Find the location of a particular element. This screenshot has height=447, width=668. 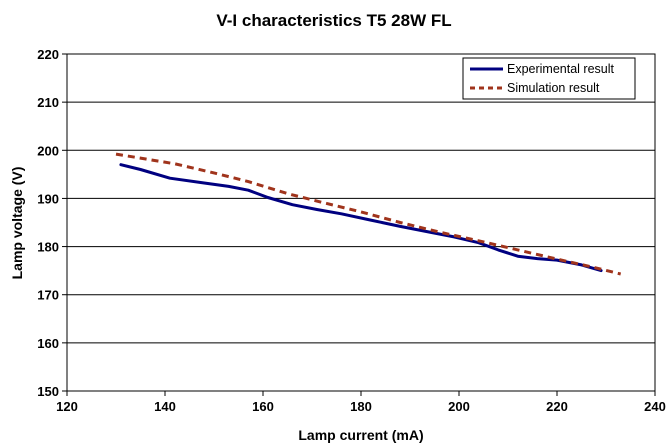

legend-box is located at coordinates (549, 78).